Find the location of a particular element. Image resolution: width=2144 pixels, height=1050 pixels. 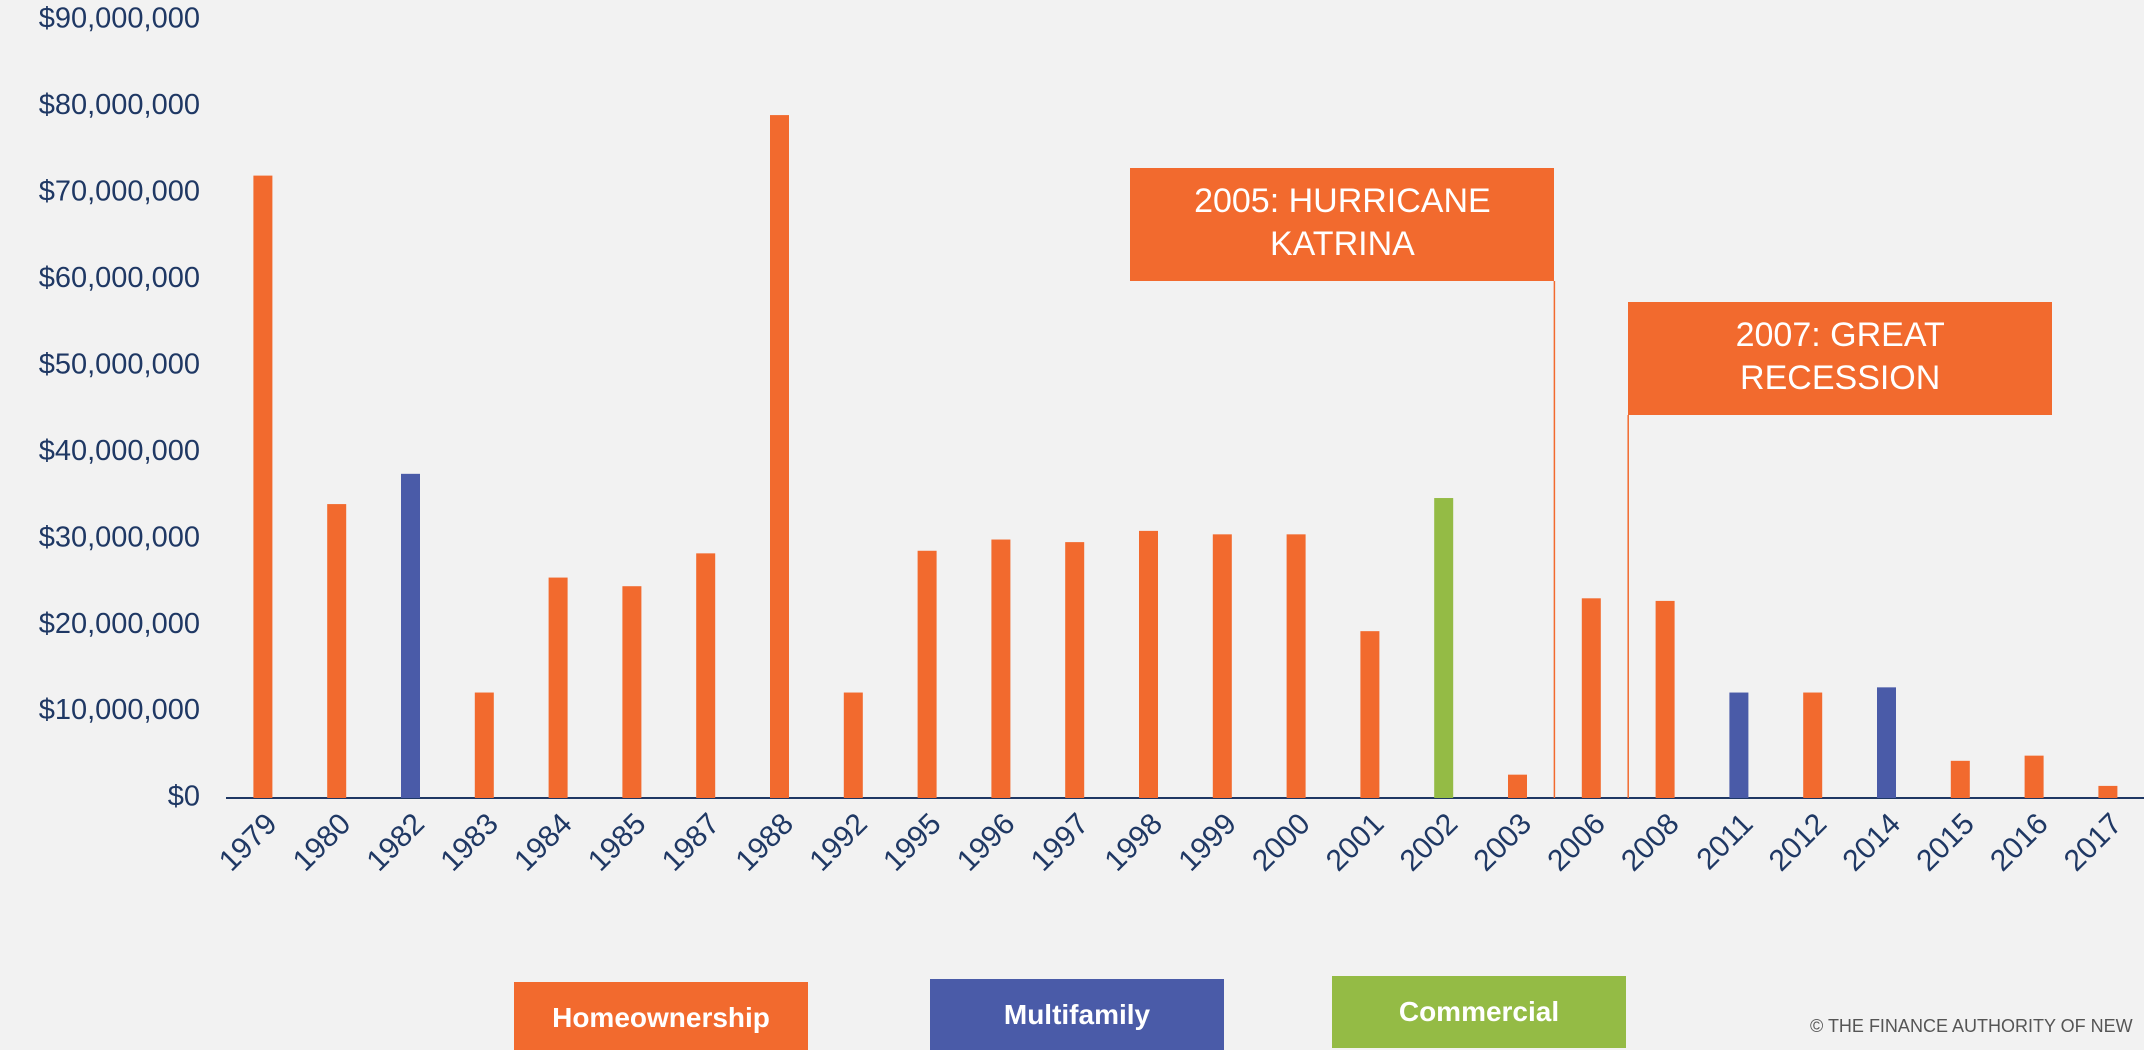

x-tick-label: 2001 is located at coordinates (1355, 842).